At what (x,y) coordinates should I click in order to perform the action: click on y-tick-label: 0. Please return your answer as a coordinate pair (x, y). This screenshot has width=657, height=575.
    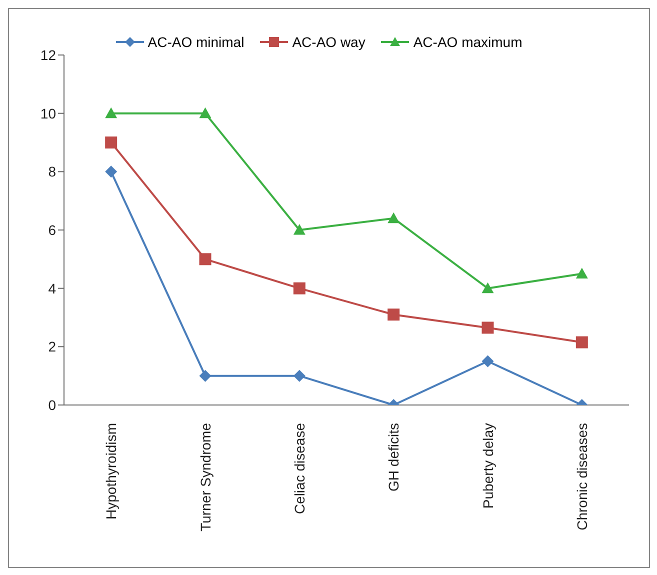
    Looking at the image, I should click on (52, 404).